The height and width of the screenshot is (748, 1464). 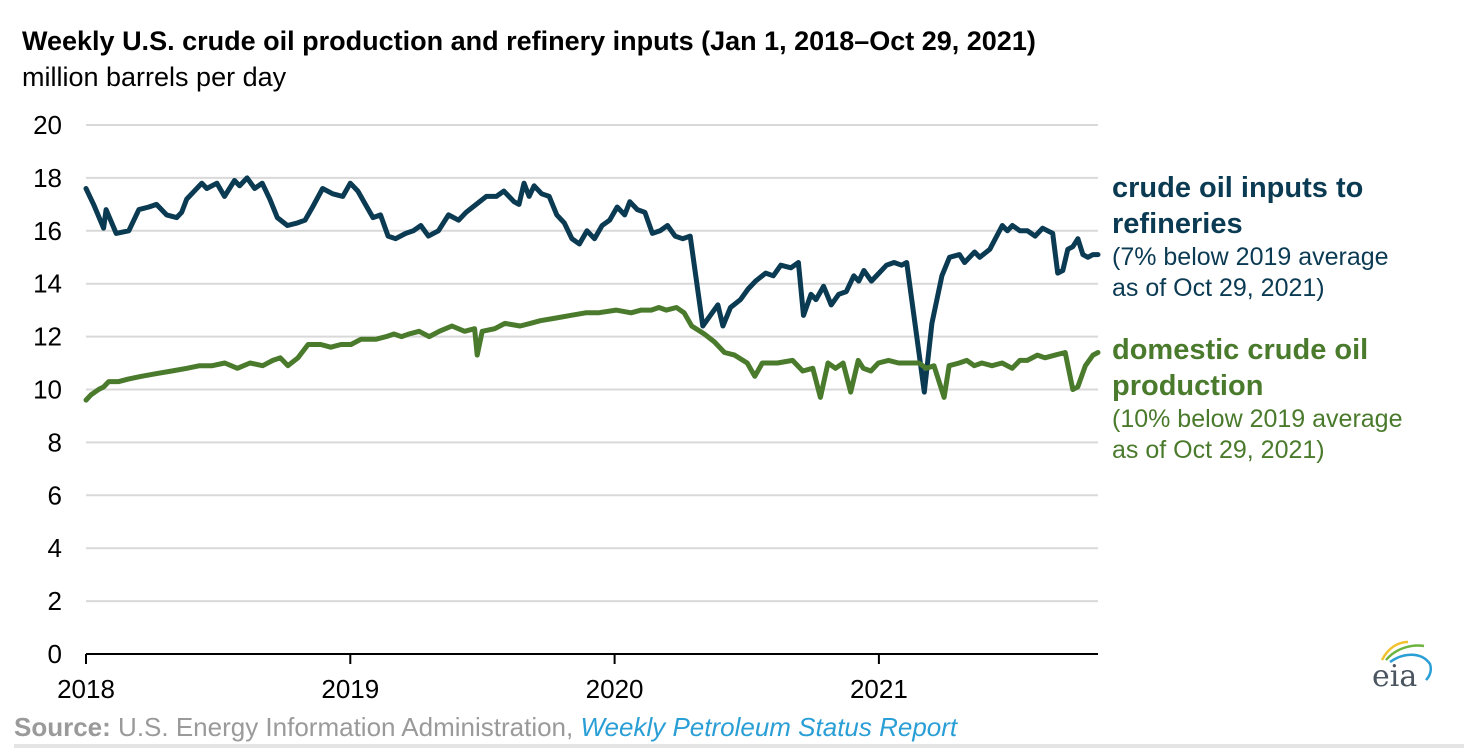 I want to click on y-axis-ticks: 0 2 4 6 8 10 12 14 16 18 20, so click(x=47, y=389).